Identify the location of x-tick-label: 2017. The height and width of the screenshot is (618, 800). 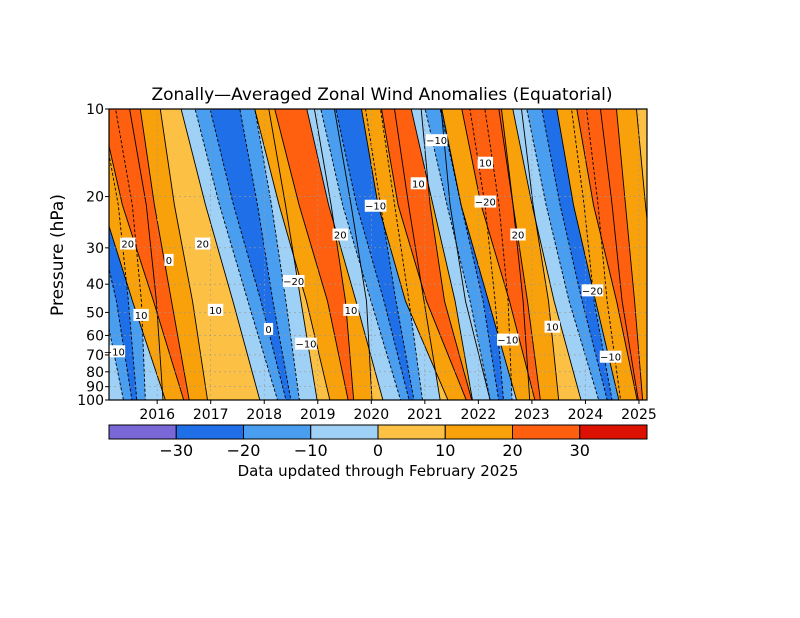
(211, 415).